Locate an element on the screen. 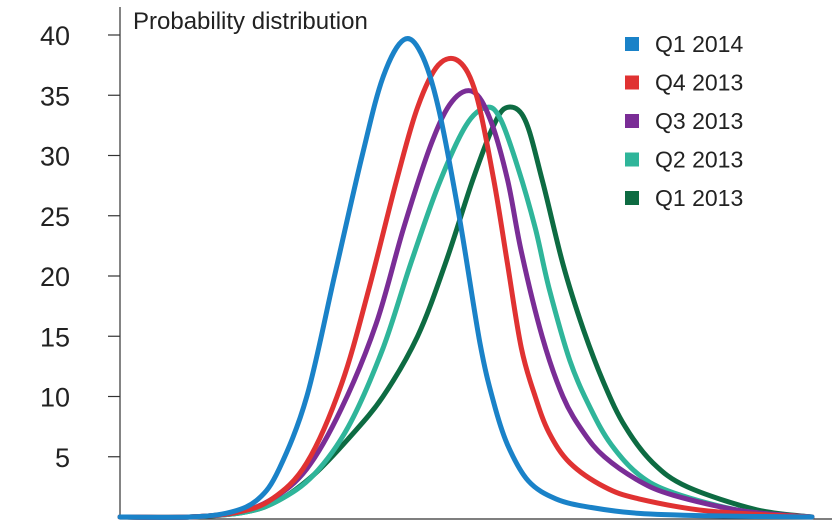 The image size is (839, 523). y-tick-label: 15 is located at coordinates (55, 337).